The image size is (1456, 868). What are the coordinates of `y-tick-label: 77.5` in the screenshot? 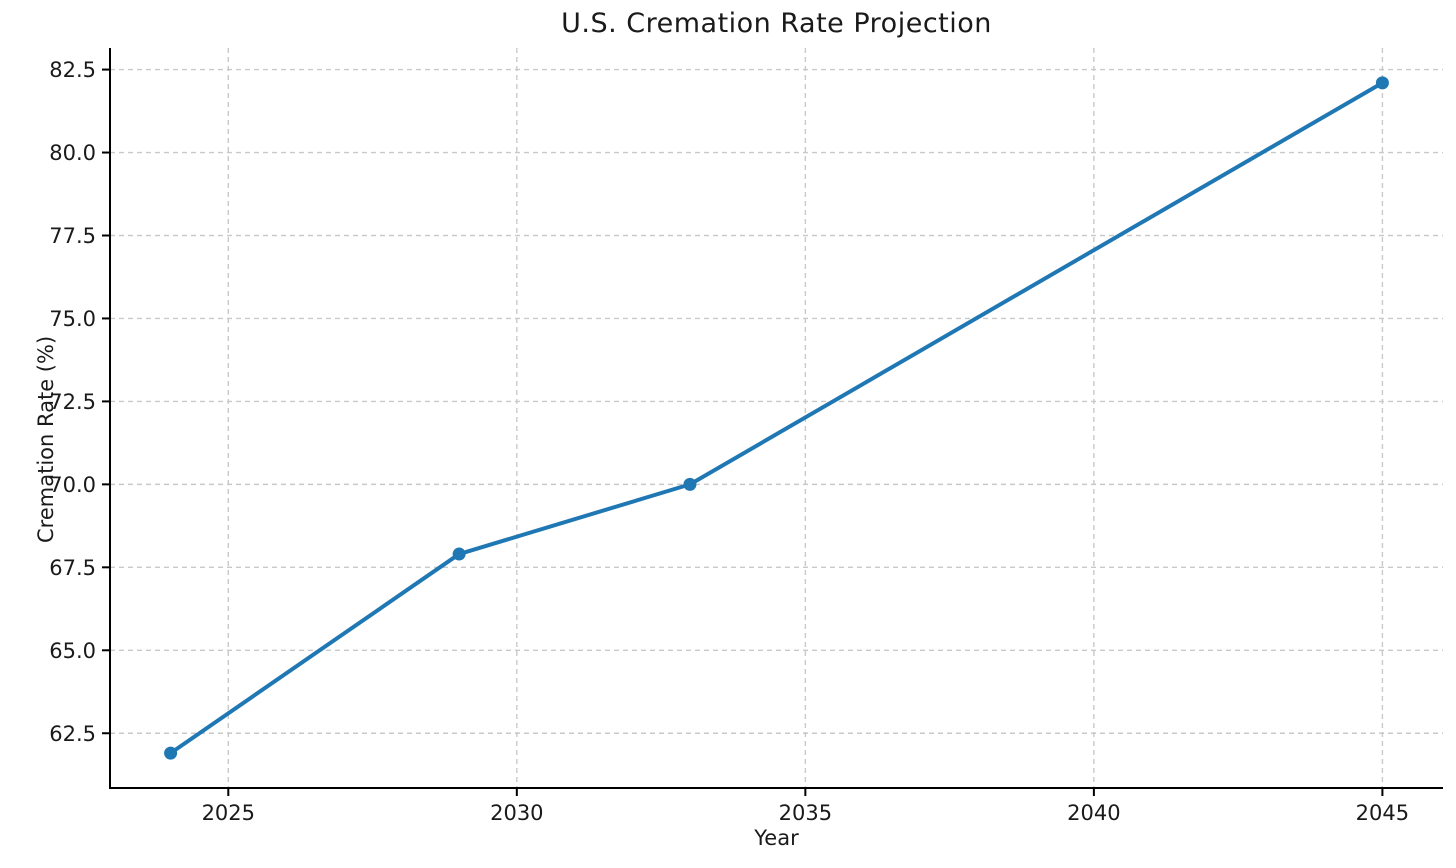 It's located at (72, 236).